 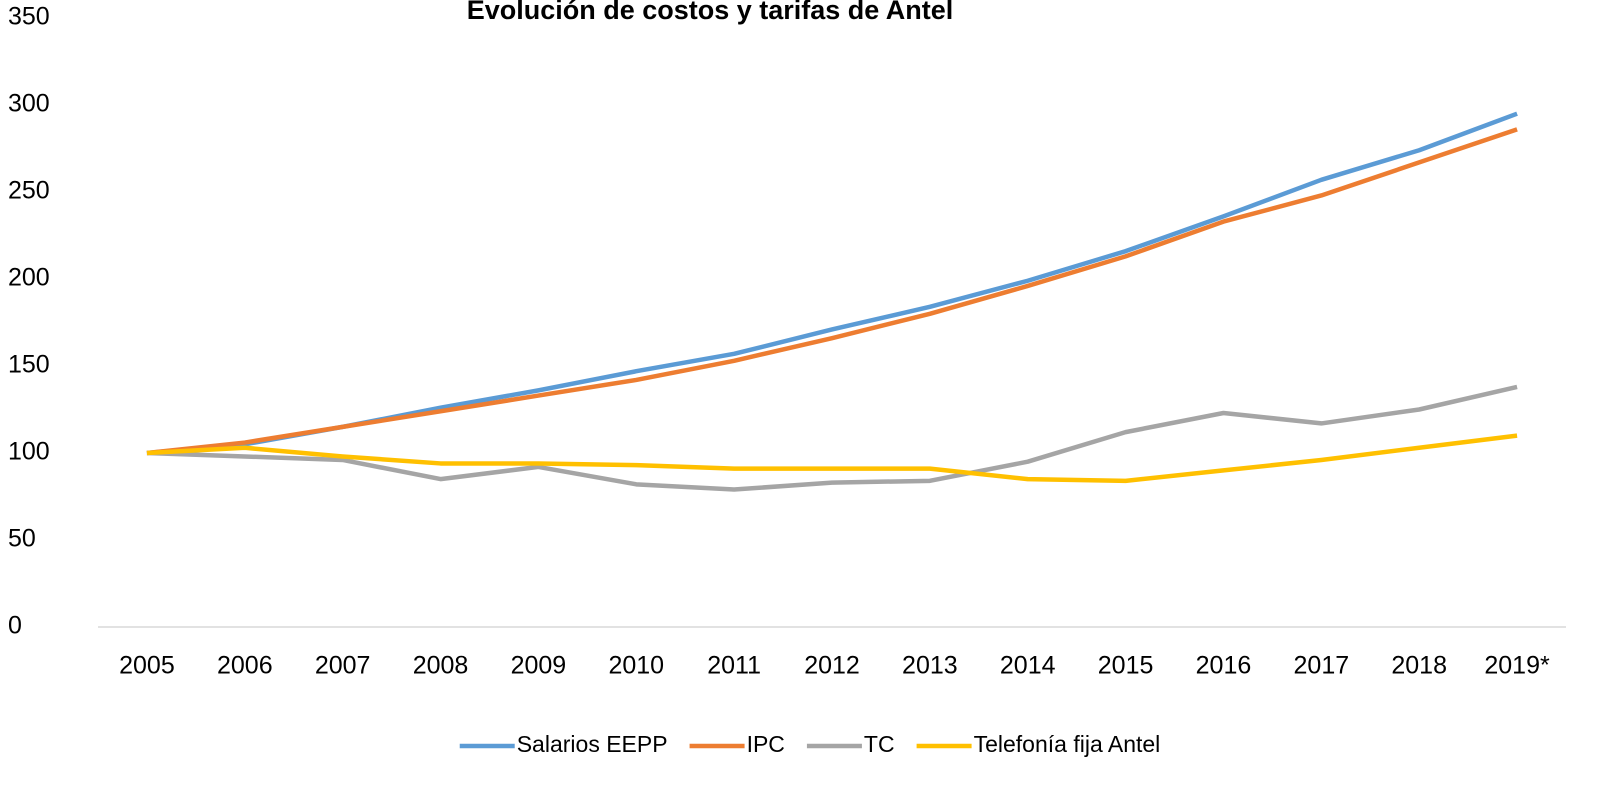 I want to click on legend-label: Salarios EEPP, so click(x=592, y=744).